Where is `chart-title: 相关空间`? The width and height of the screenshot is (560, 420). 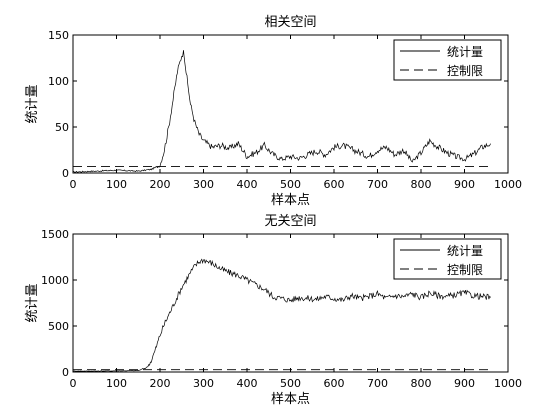 chart-title: 相关空间 is located at coordinates (290, 22).